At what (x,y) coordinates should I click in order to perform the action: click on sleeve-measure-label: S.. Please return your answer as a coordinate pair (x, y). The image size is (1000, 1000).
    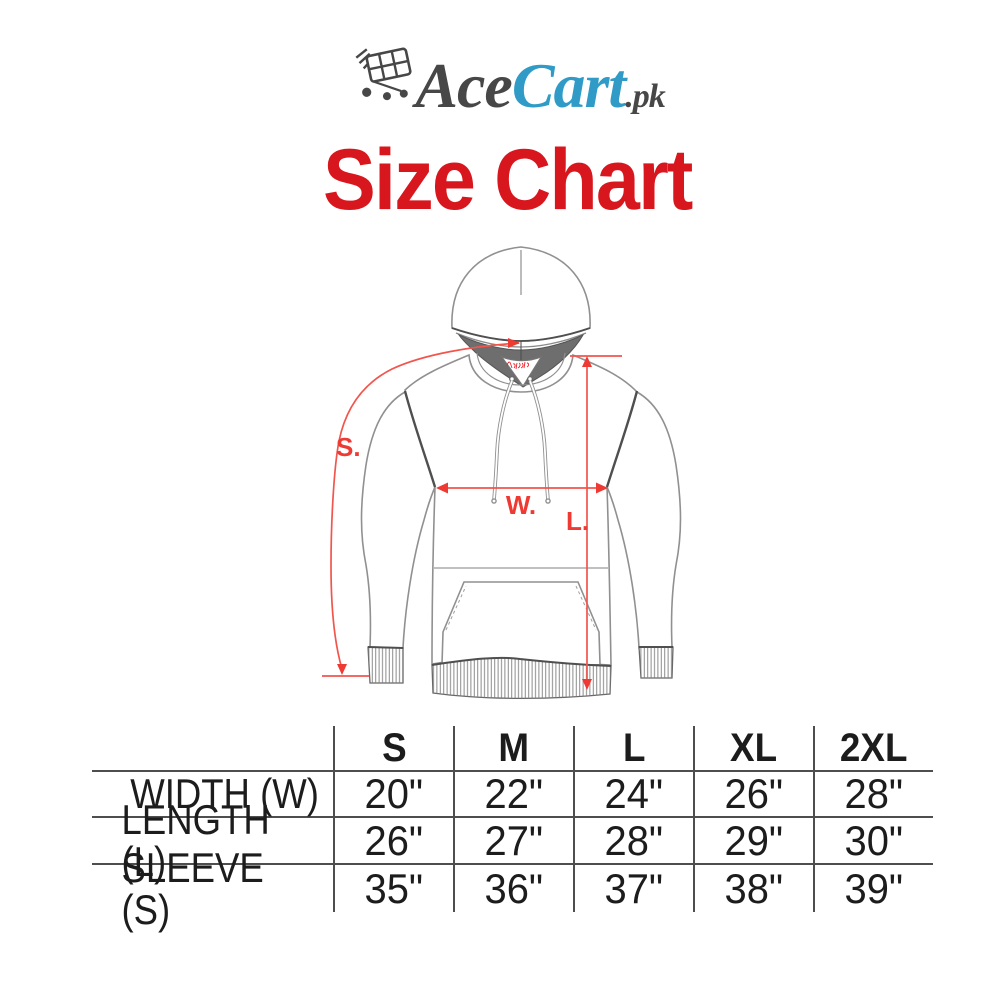
    Looking at the image, I should click on (348, 447).